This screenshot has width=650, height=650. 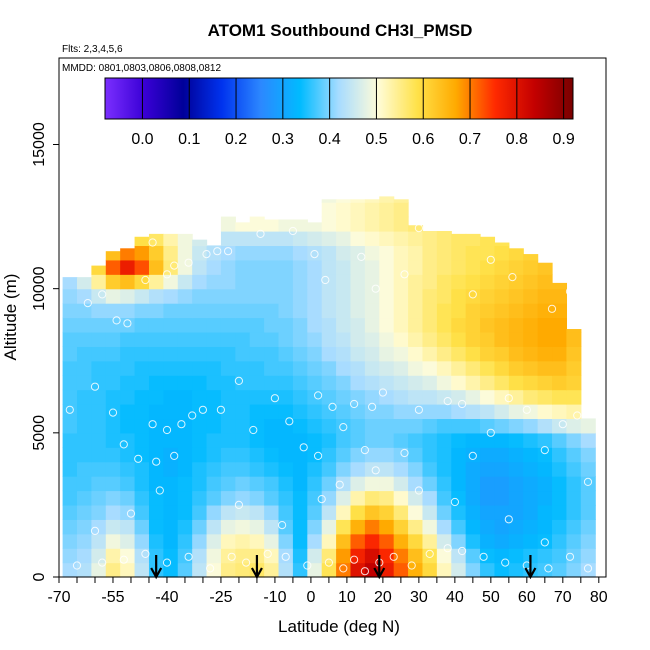 I want to click on y-tick-label: 0, so click(x=39, y=576).